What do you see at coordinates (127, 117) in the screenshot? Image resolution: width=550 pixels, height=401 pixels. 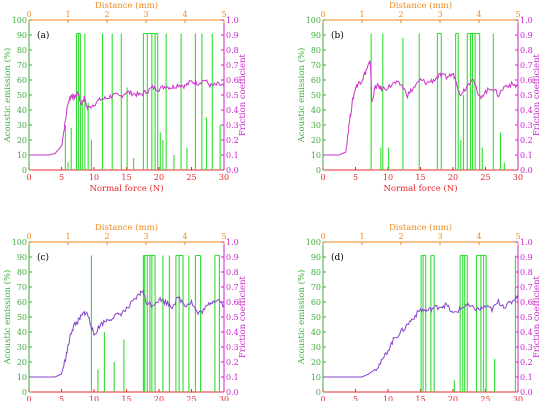 I see `friction-line` at bounding box center [127, 117].